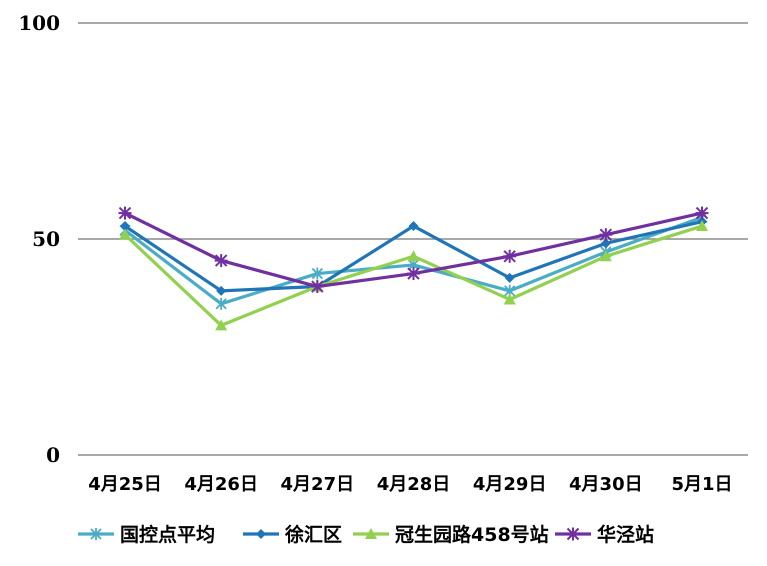 The width and height of the screenshot is (767, 566). Describe the element at coordinates (701, 484) in the screenshot. I see `x-tick-label: 5月1日` at that location.